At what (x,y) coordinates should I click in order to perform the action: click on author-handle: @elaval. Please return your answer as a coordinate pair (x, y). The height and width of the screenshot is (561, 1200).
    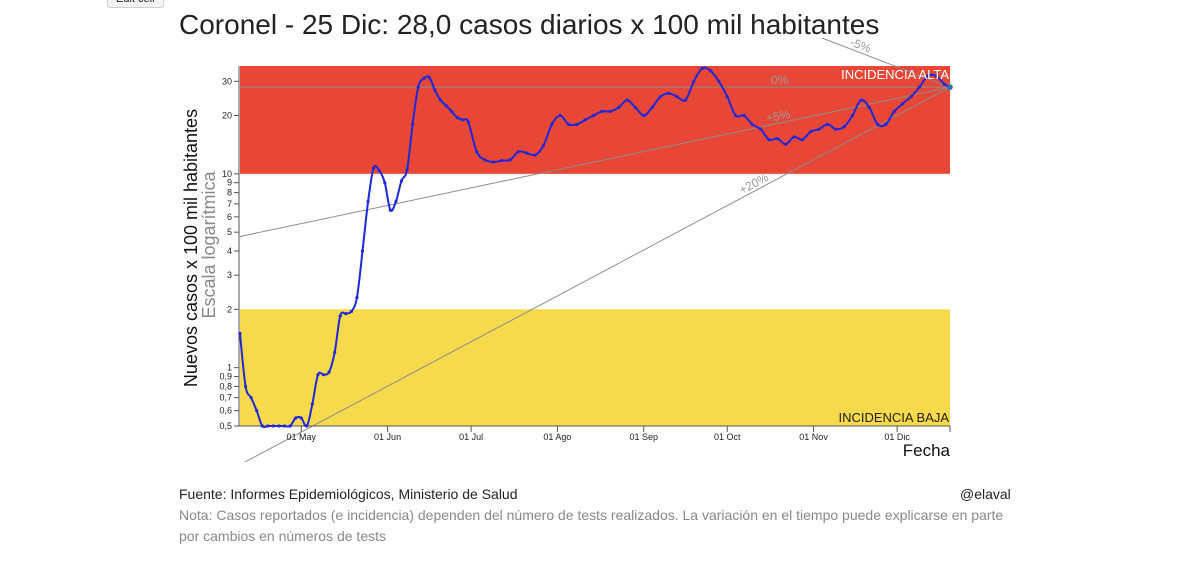
    Looking at the image, I should click on (985, 494).